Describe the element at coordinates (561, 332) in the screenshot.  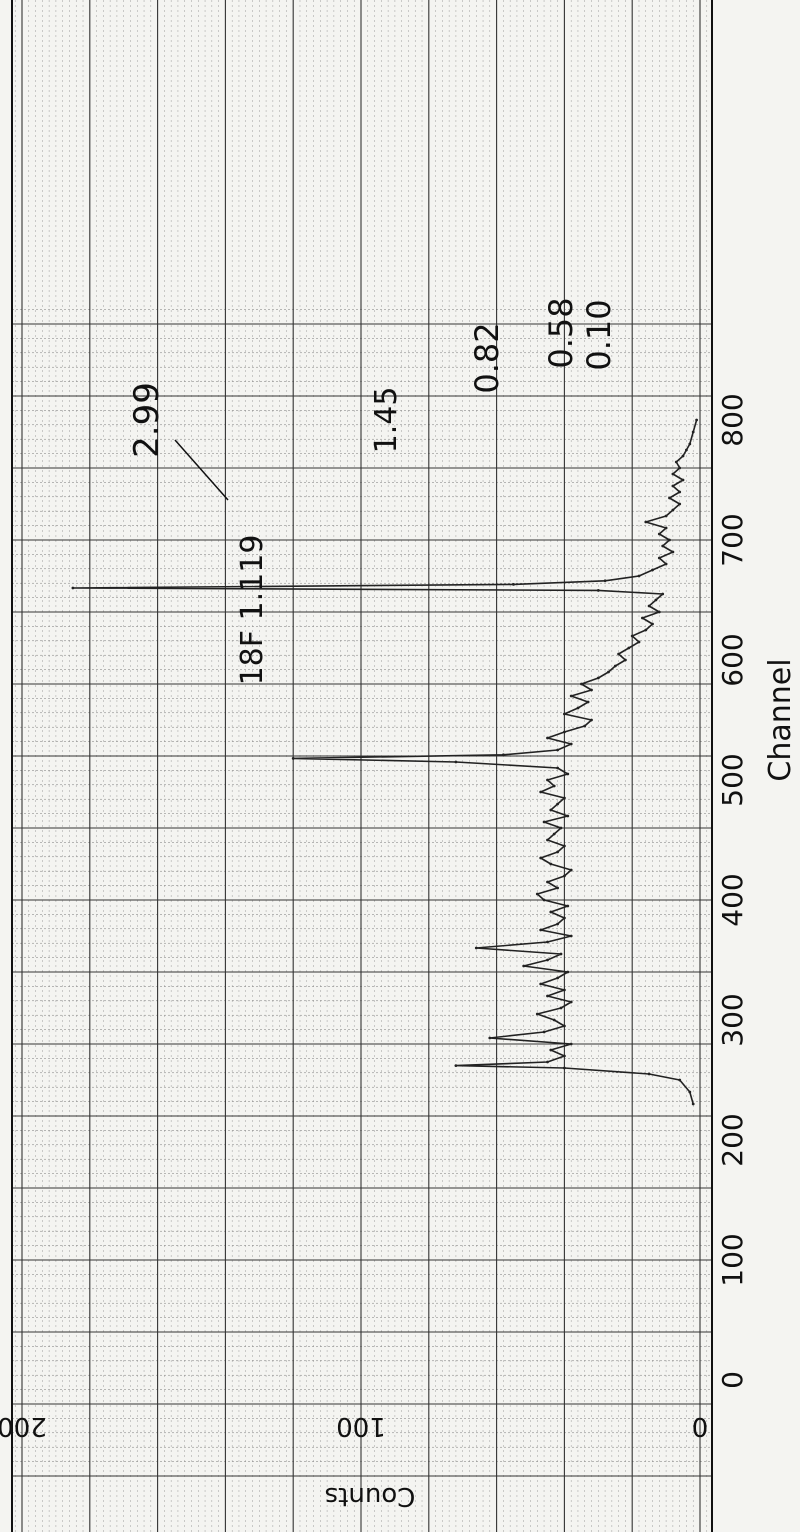
I see `peak-annotation: 0.58` at that location.